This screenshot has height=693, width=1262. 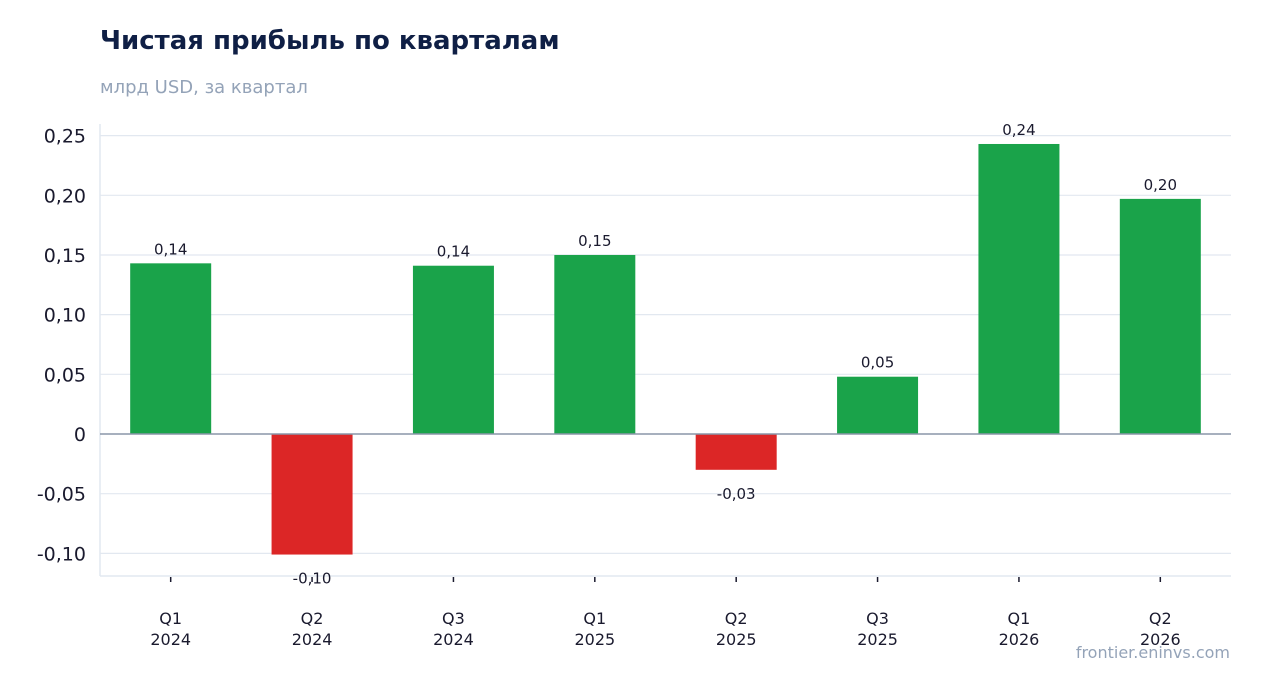 What do you see at coordinates (65, 316) in the screenshot?
I see `y-tick-label: 0,10` at bounding box center [65, 316].